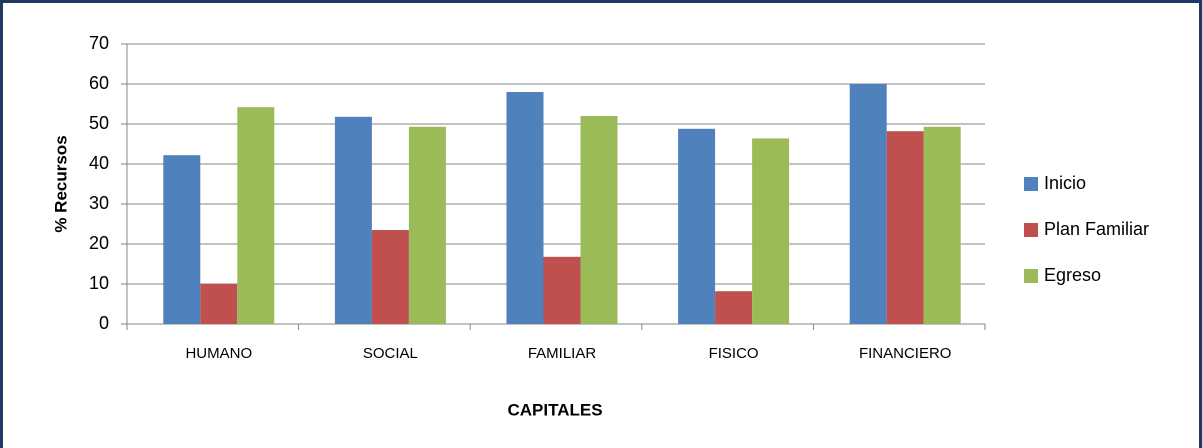 The image size is (1202, 448). I want to click on y-tick-label: 50, so click(99, 123).